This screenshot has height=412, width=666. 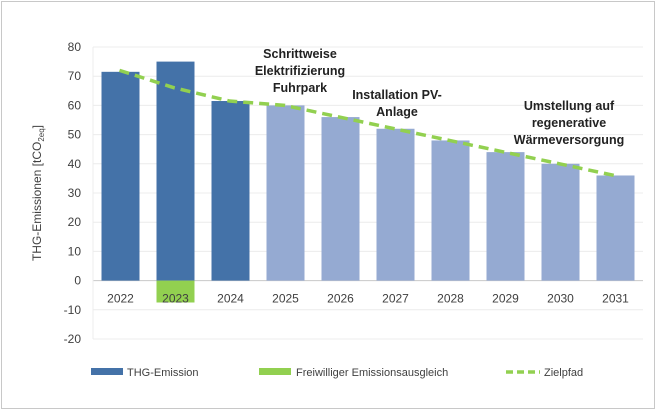 I want to click on bar-thg-emission-2022, so click(x=120, y=176).